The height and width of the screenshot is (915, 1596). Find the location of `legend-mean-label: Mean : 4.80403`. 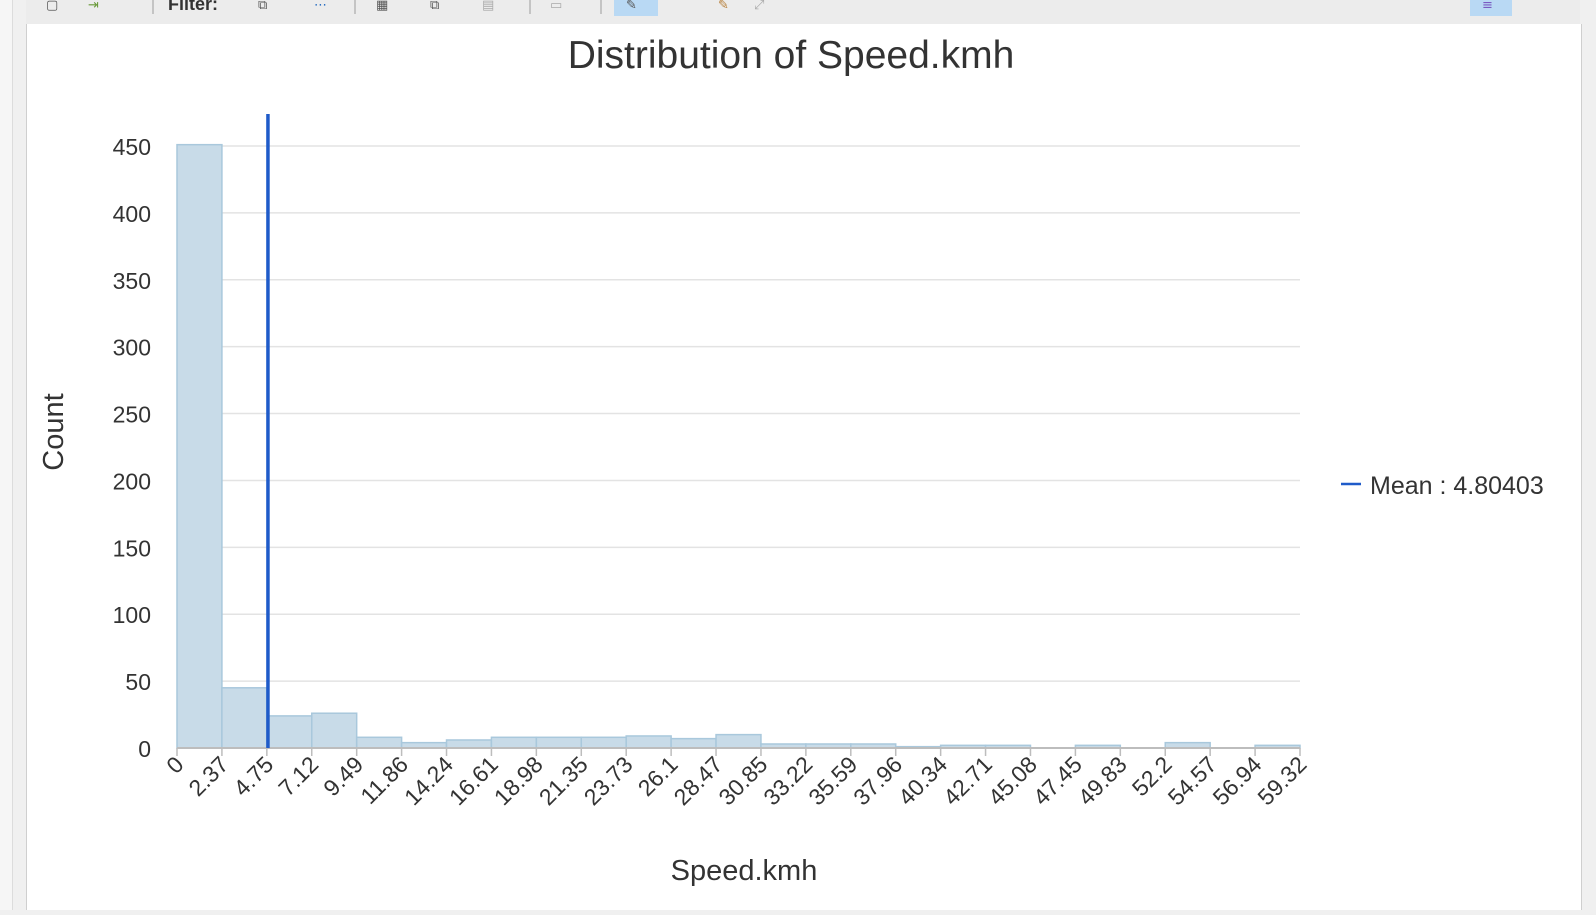

legend-mean-label: Mean : 4.80403 is located at coordinates (1457, 486).